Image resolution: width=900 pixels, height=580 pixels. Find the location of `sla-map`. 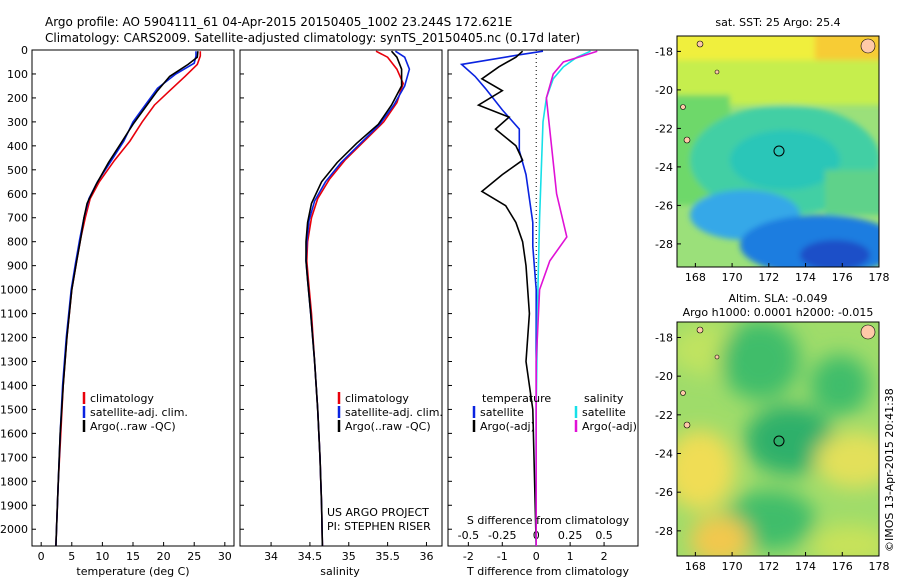

sla-map is located at coordinates (778, 439).